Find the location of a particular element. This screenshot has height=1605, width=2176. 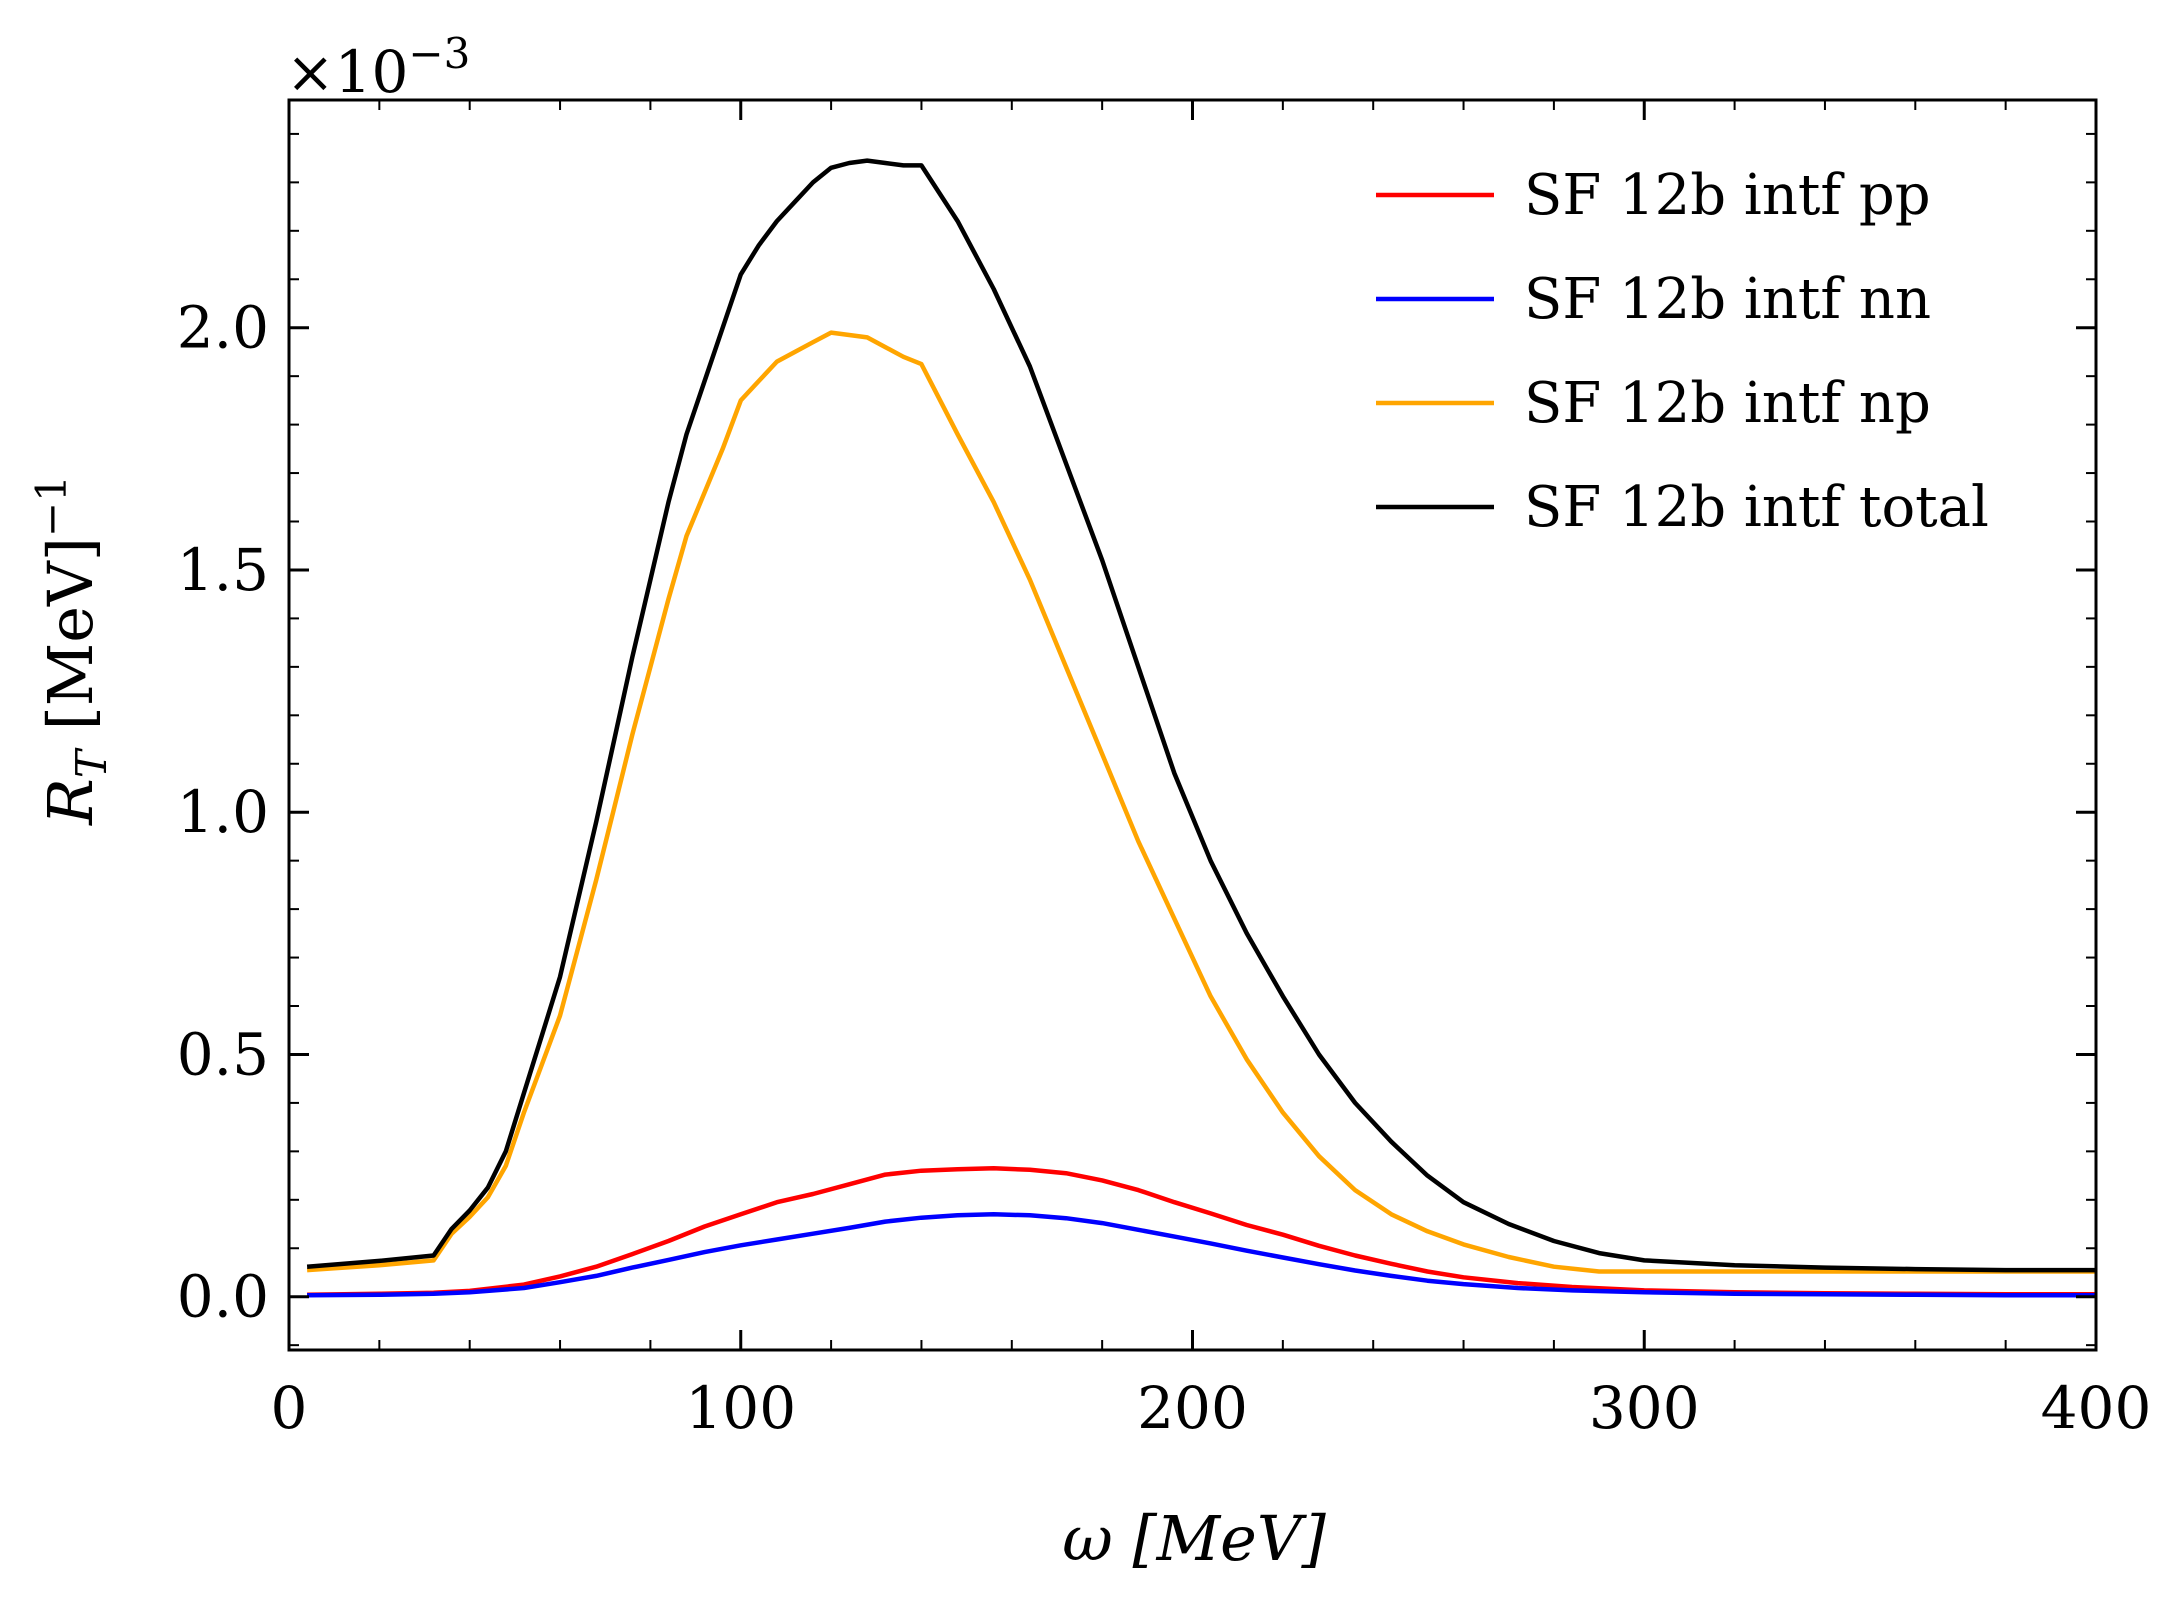

x-tick-label: 300 is located at coordinates (1644, 1408).